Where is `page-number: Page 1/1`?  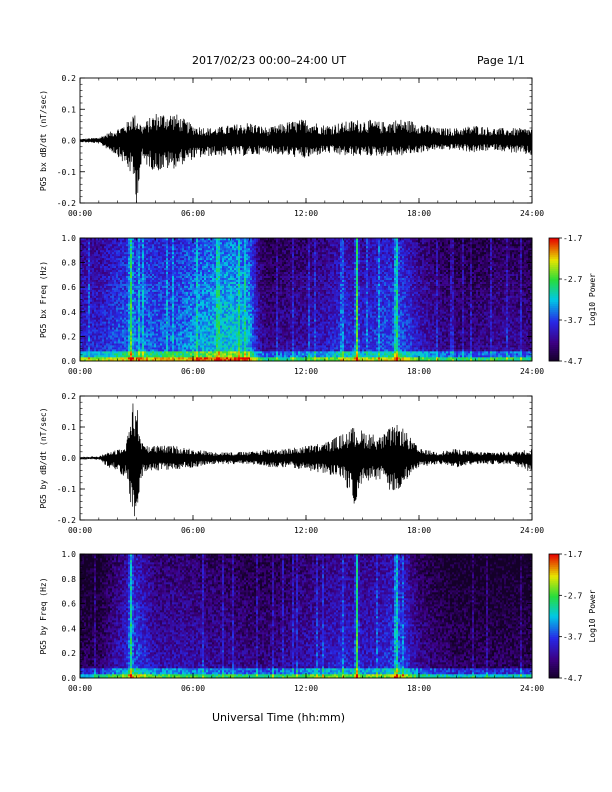 page-number: Page 1/1 is located at coordinates (501, 60).